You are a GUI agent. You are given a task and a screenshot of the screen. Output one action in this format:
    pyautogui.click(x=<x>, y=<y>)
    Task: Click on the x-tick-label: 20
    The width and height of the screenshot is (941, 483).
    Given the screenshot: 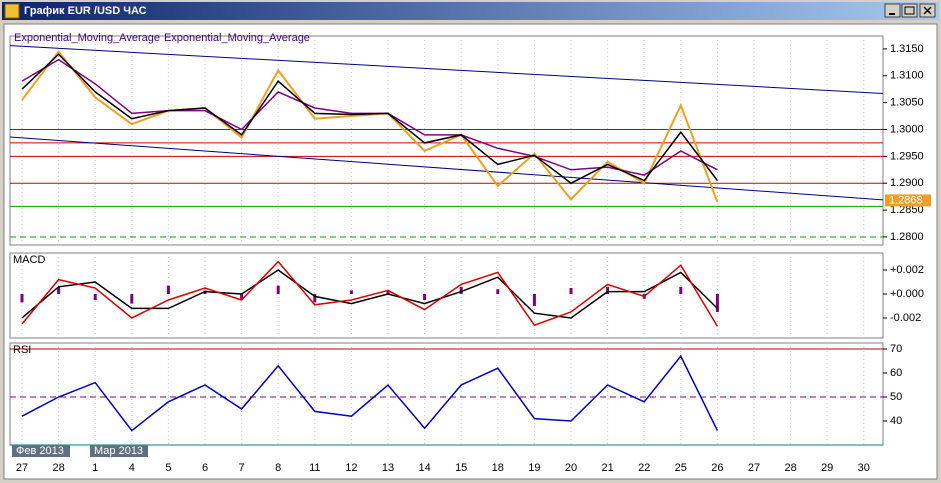 What is the action you would take?
    pyautogui.click(x=571, y=468)
    